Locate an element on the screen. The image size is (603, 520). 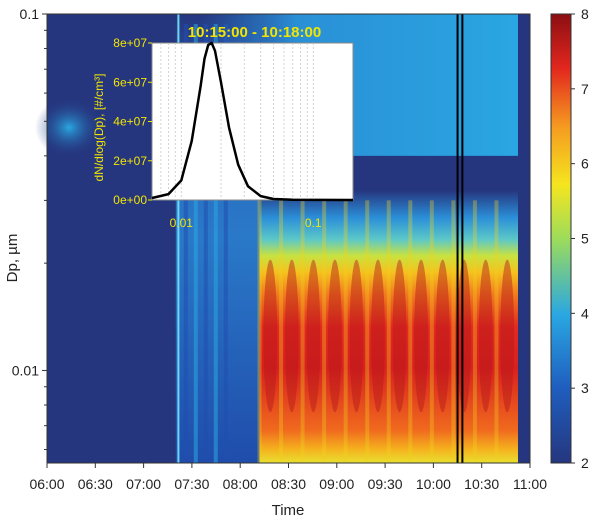
y-tick-label: 0.01 is located at coordinates (25, 370).